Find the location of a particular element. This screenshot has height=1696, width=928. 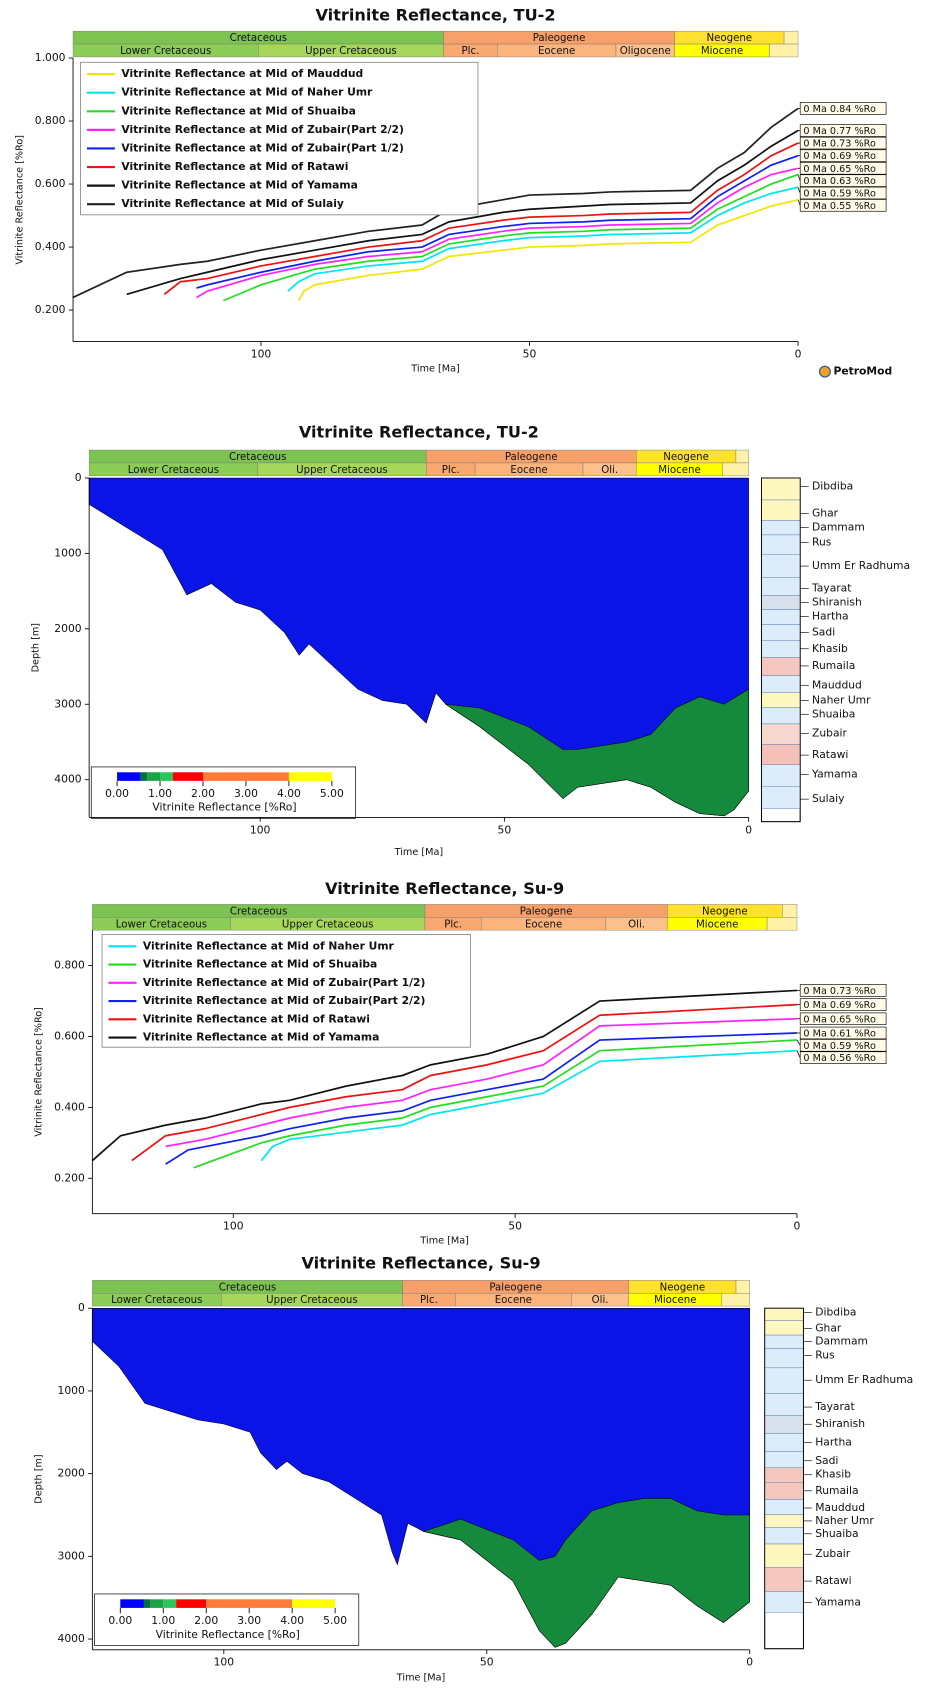

formation-label: Yamama is located at coordinates (834, 773).